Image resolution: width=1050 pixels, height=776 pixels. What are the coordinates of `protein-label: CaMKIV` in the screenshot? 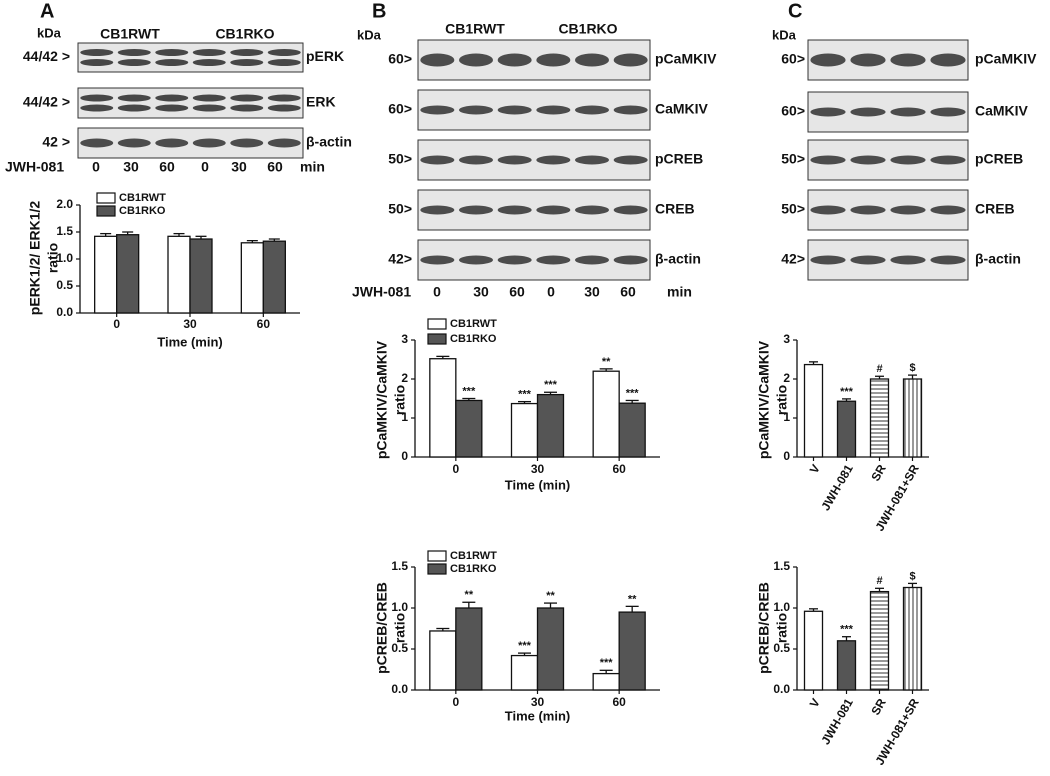 It's located at (682, 109).